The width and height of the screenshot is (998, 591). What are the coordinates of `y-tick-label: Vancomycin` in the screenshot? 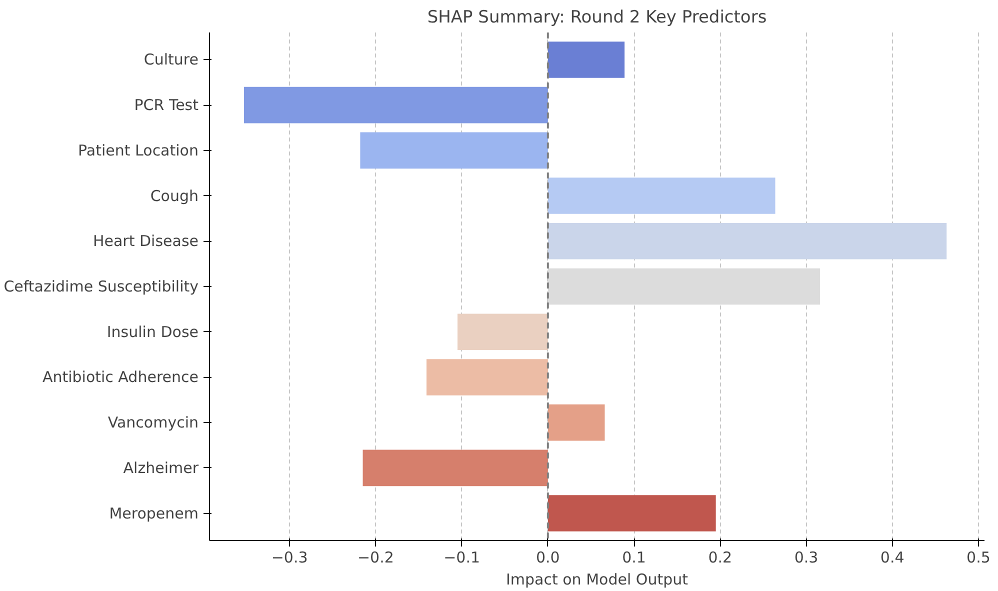 It's located at (153, 423).